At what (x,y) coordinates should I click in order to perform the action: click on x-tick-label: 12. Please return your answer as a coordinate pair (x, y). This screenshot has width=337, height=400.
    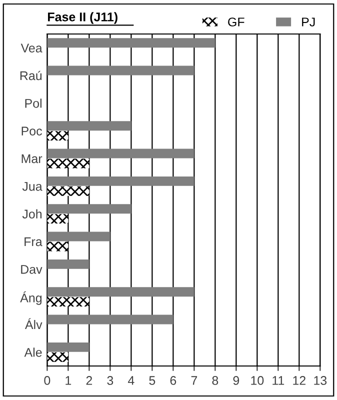
    Looking at the image, I should click on (299, 380).